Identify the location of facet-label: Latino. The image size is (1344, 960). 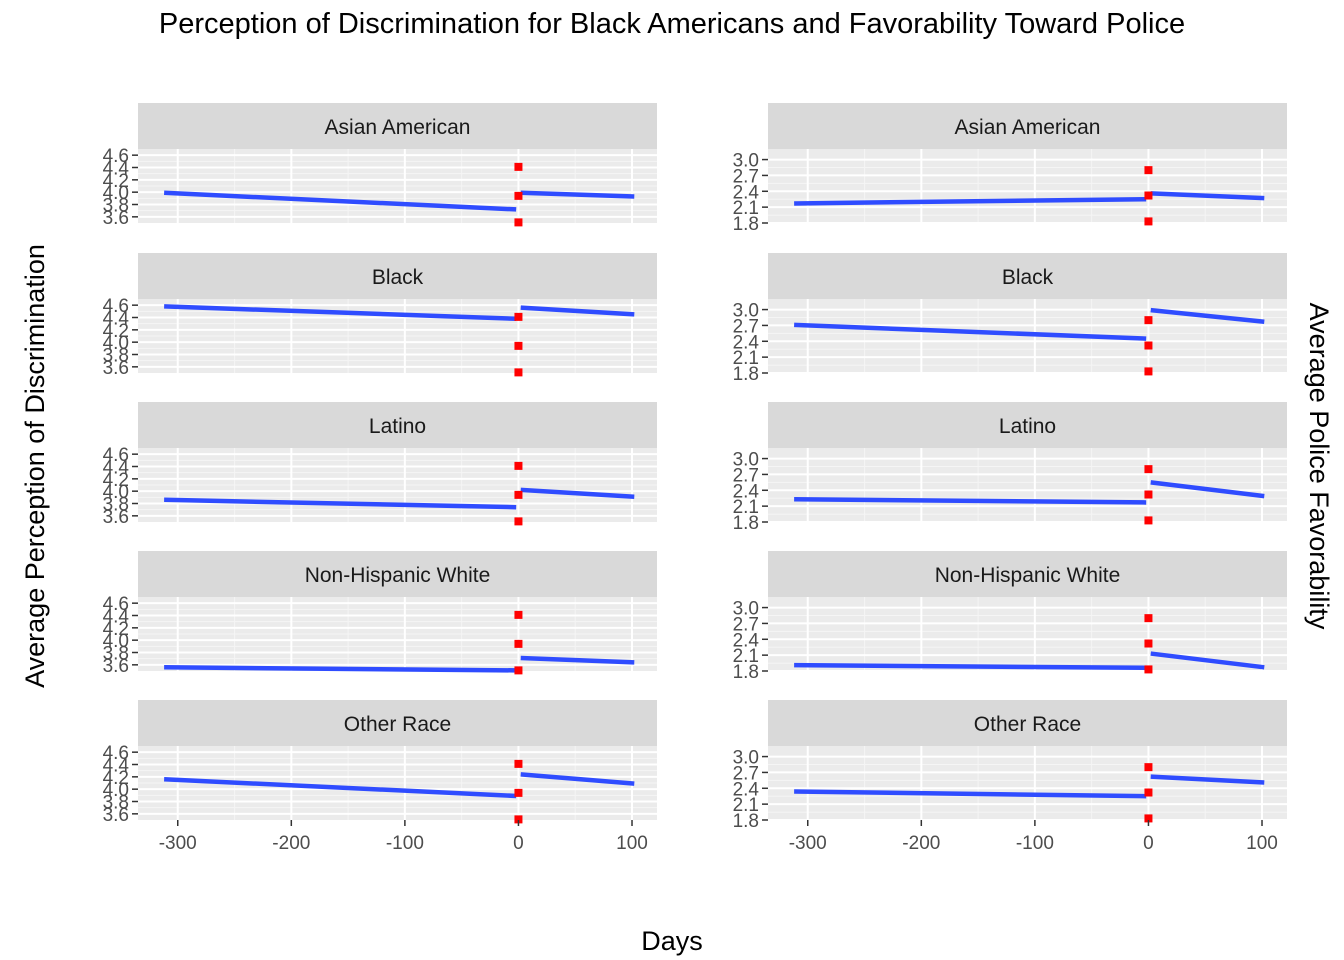
(397, 426).